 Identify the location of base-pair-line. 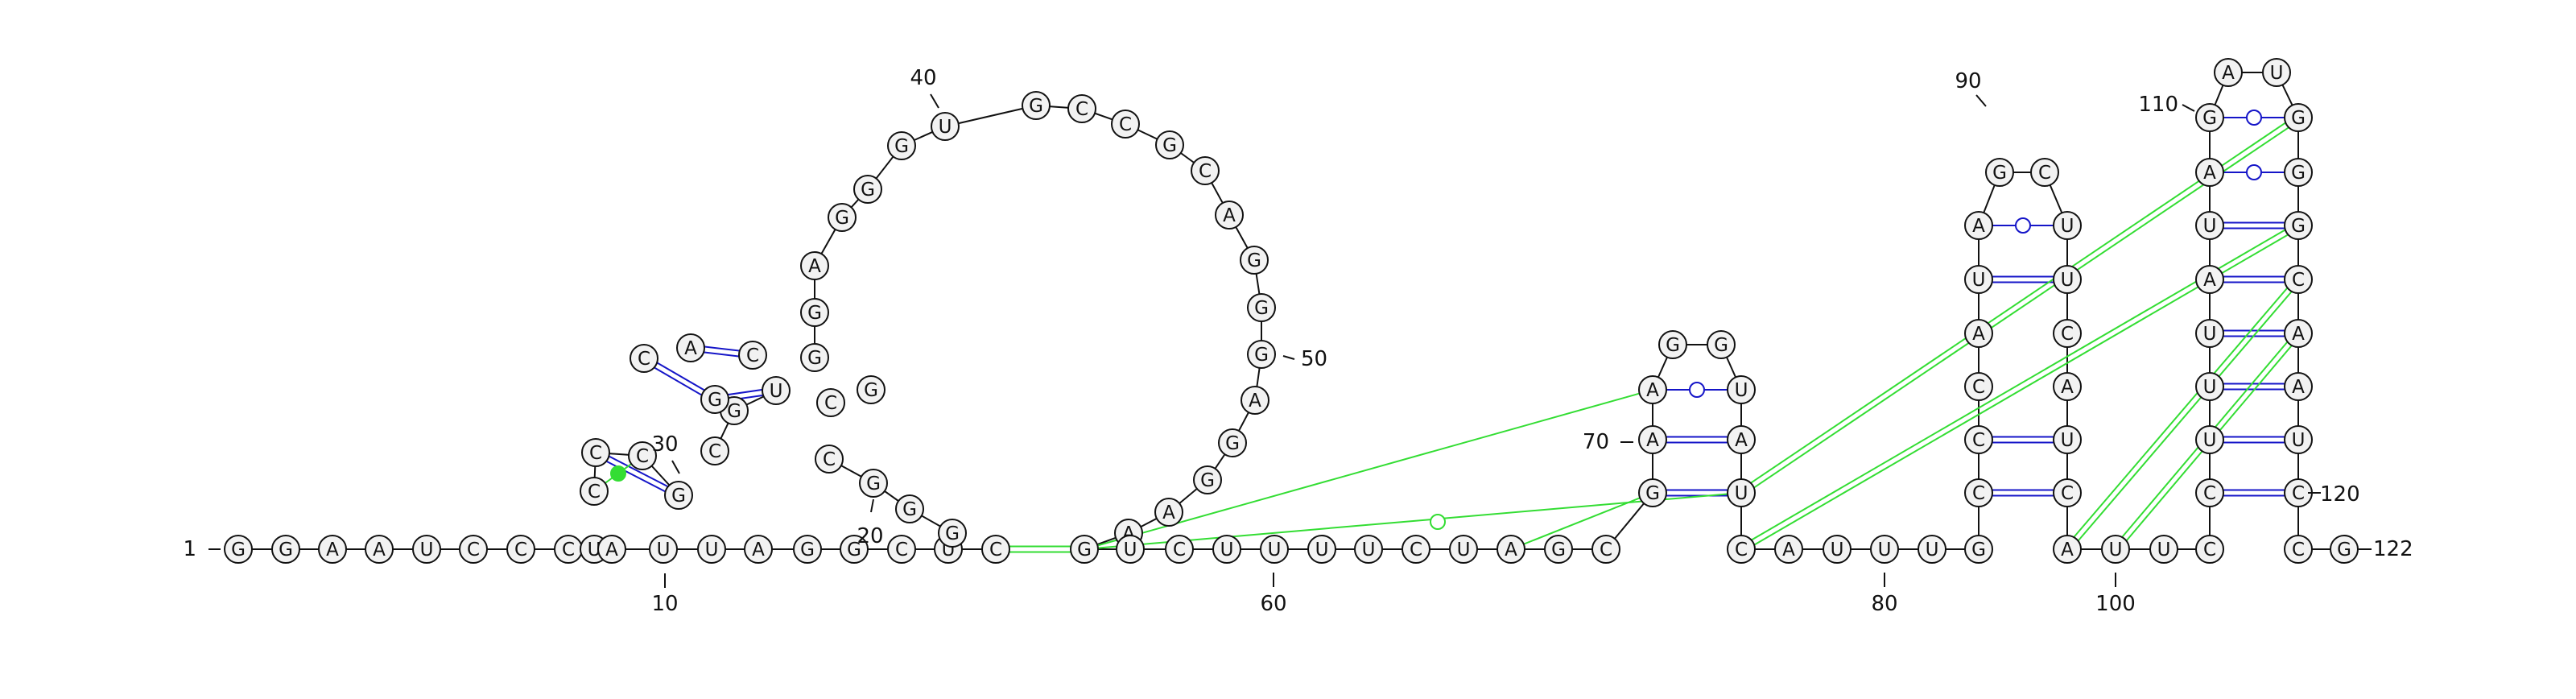
(2184, 416).